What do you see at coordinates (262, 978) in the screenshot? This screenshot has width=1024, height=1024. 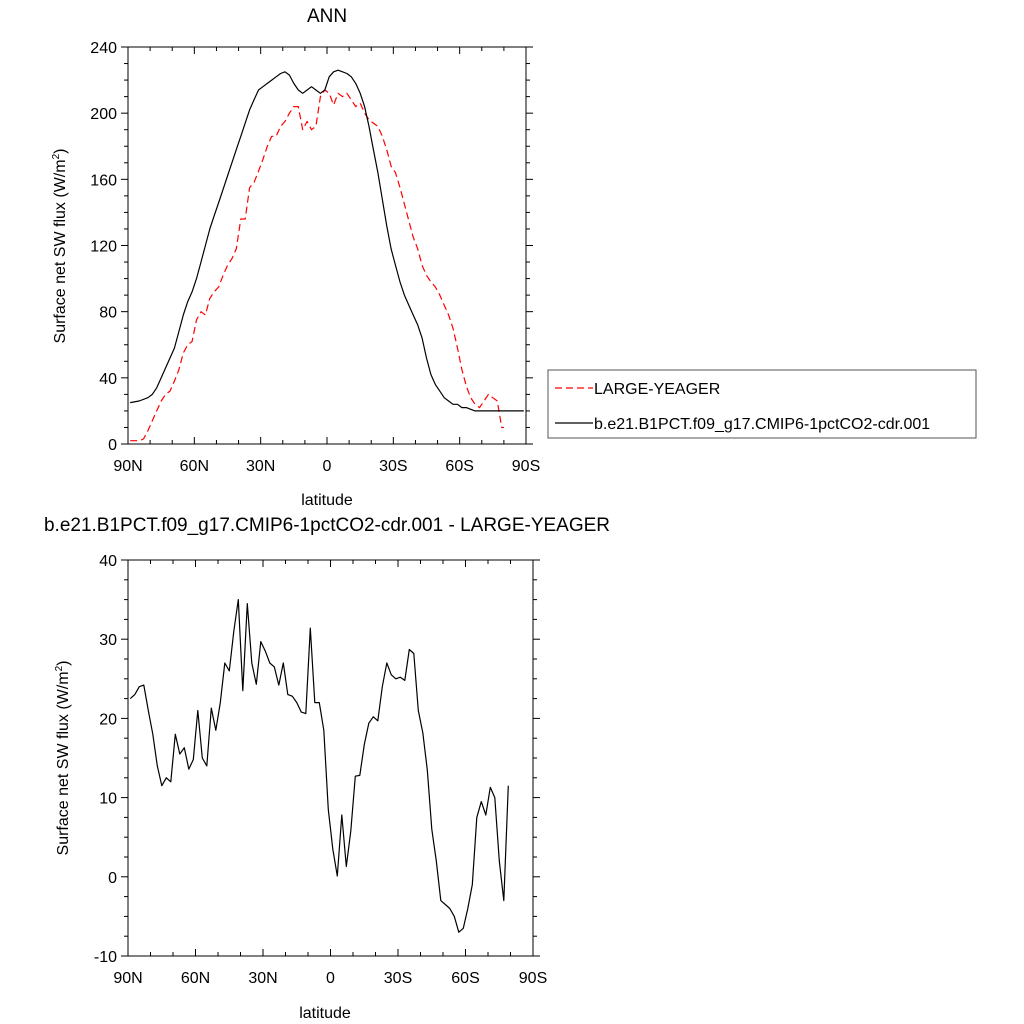 I see `bottom-x-tick-label: 30N` at bounding box center [262, 978].